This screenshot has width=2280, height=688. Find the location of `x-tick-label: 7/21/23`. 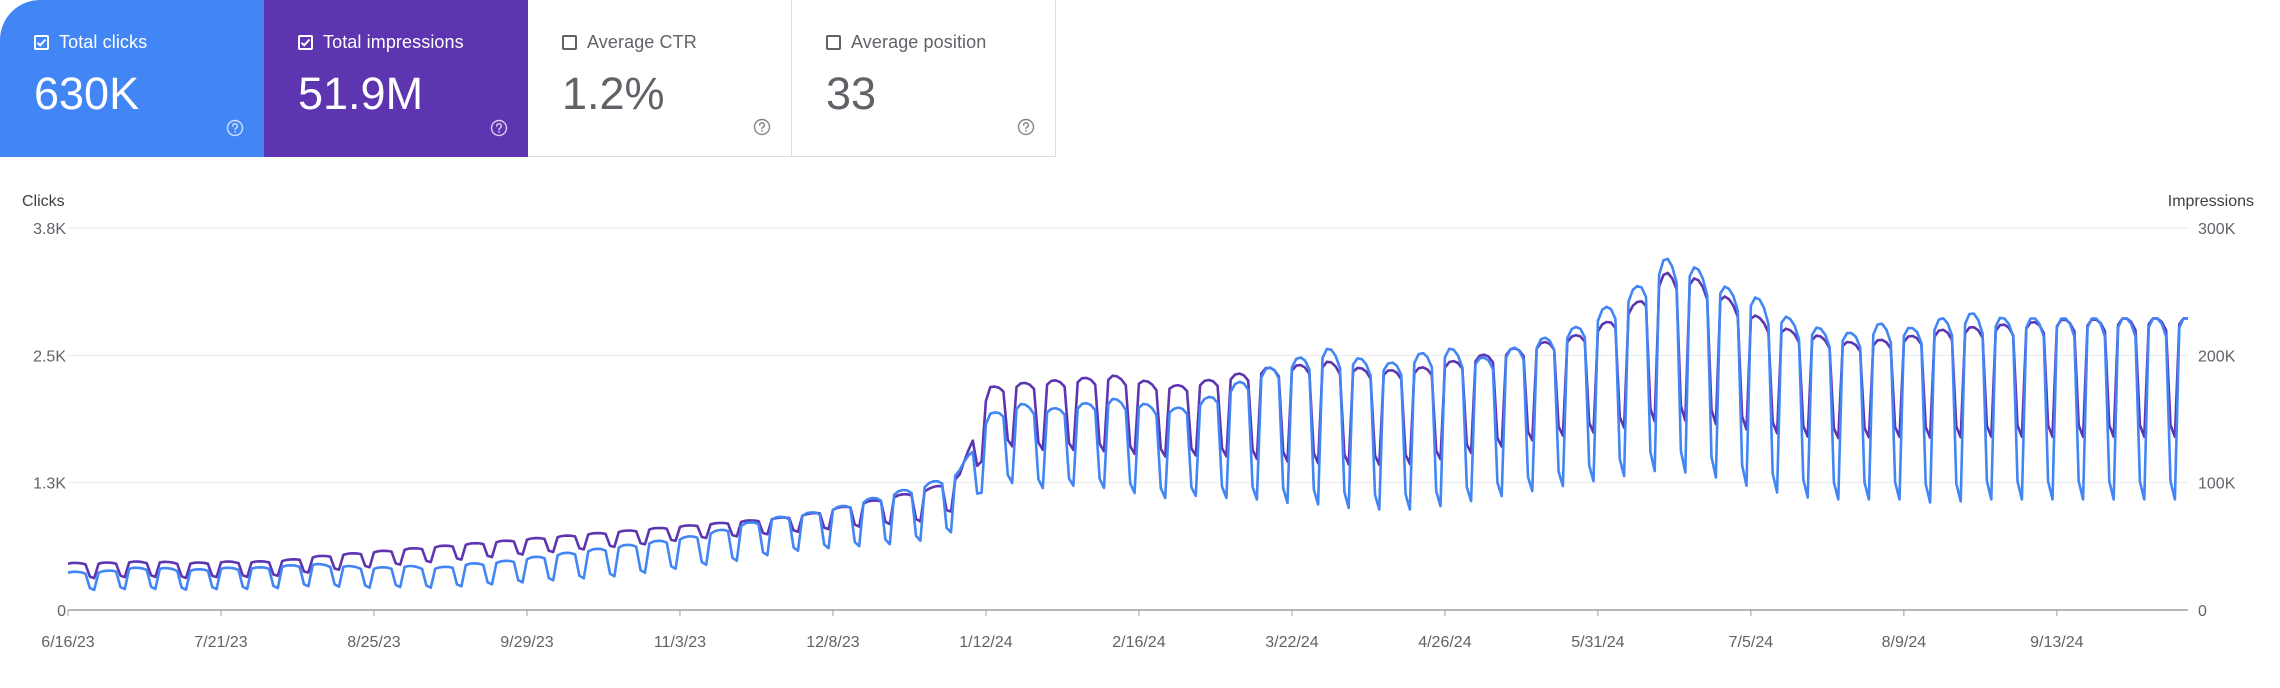

x-tick-label: 7/21/23 is located at coordinates (220, 642).